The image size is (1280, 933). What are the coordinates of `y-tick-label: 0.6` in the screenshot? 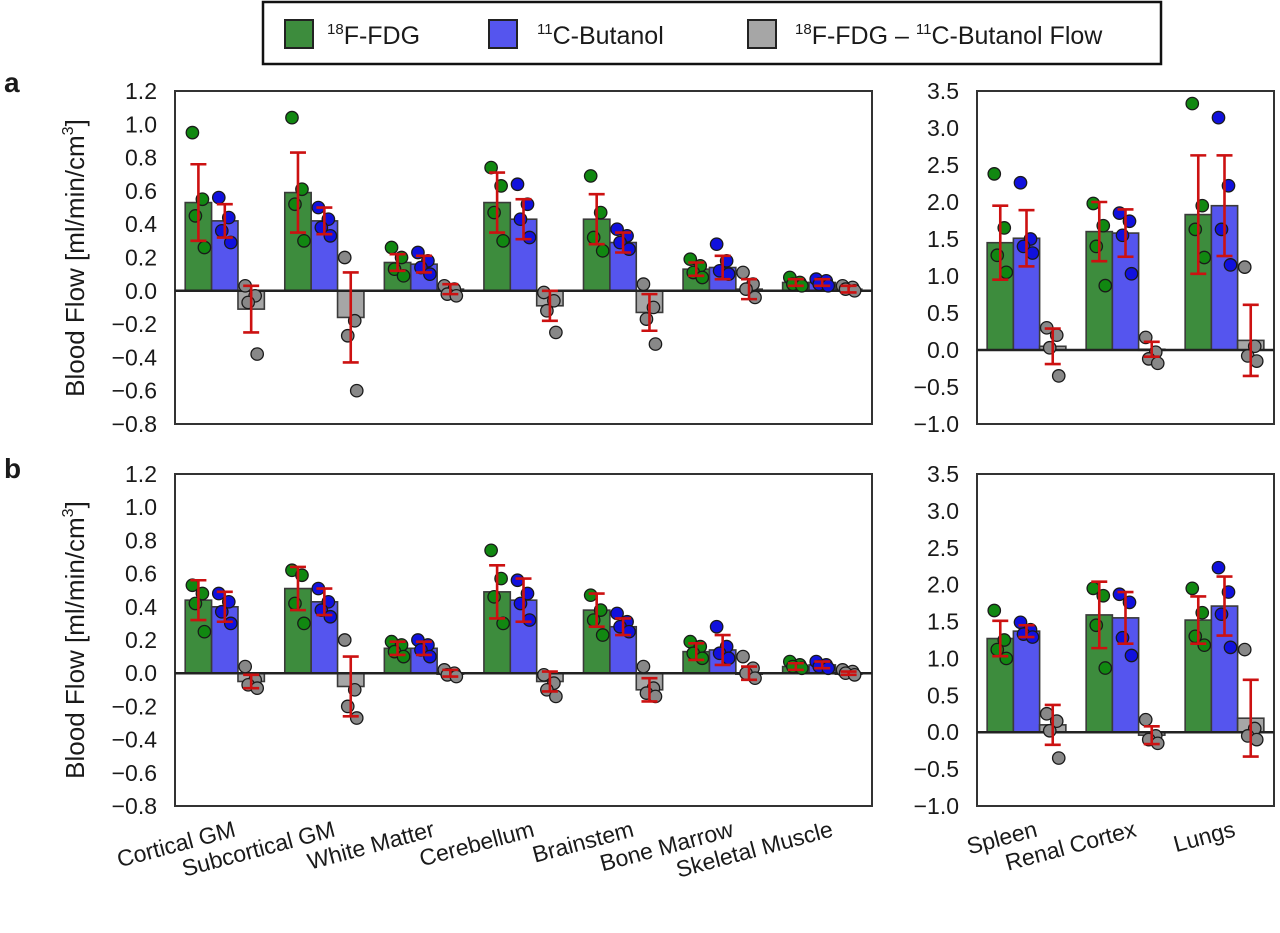 It's located at (141, 191).